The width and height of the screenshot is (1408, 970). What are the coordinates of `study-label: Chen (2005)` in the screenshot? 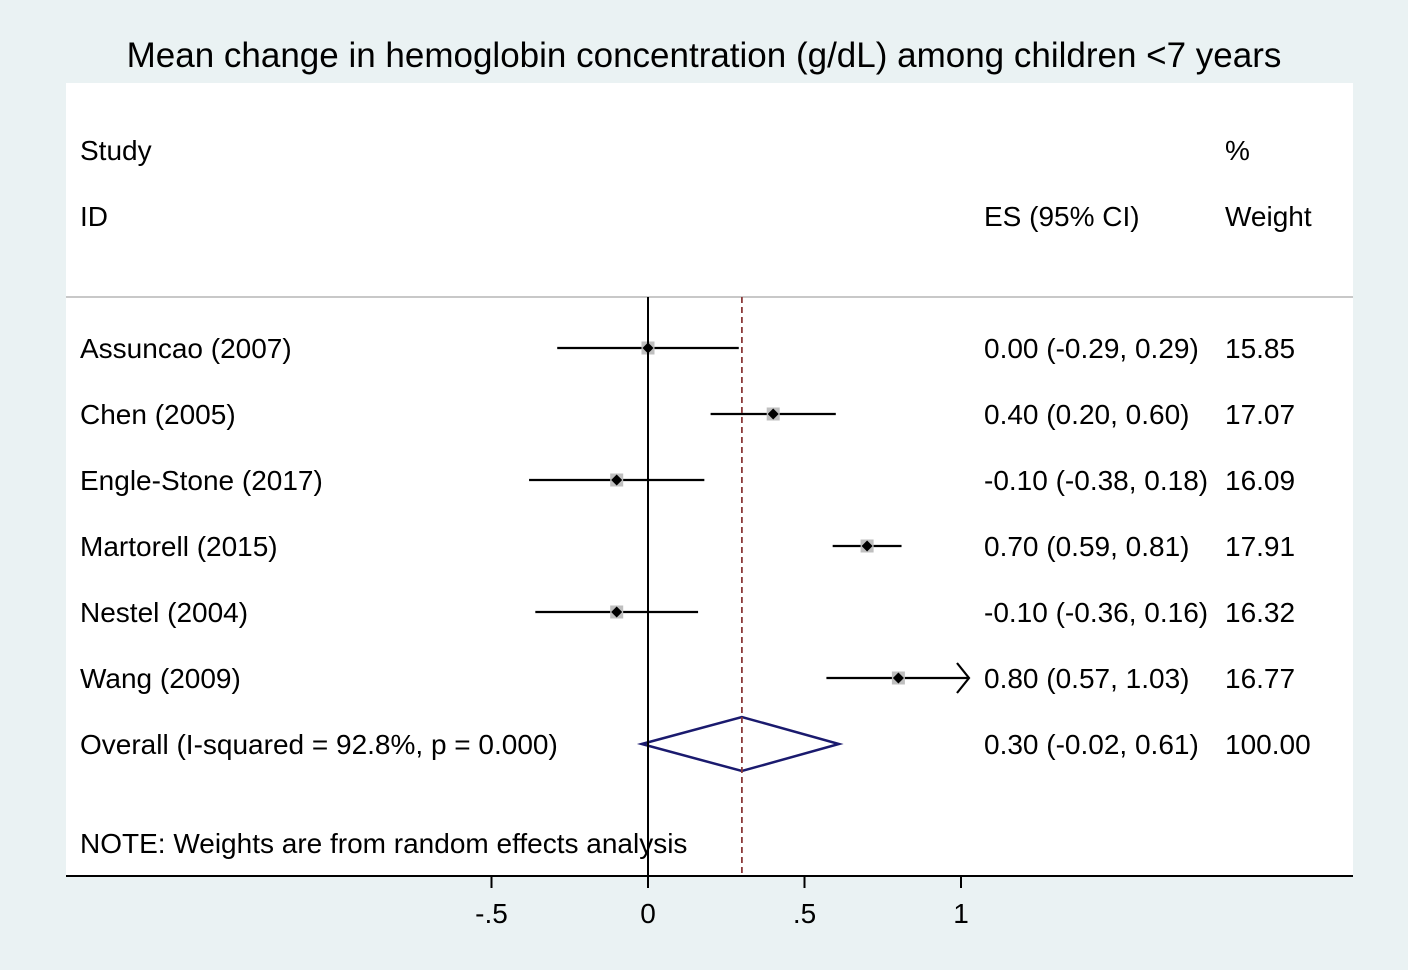 It's located at (158, 414).